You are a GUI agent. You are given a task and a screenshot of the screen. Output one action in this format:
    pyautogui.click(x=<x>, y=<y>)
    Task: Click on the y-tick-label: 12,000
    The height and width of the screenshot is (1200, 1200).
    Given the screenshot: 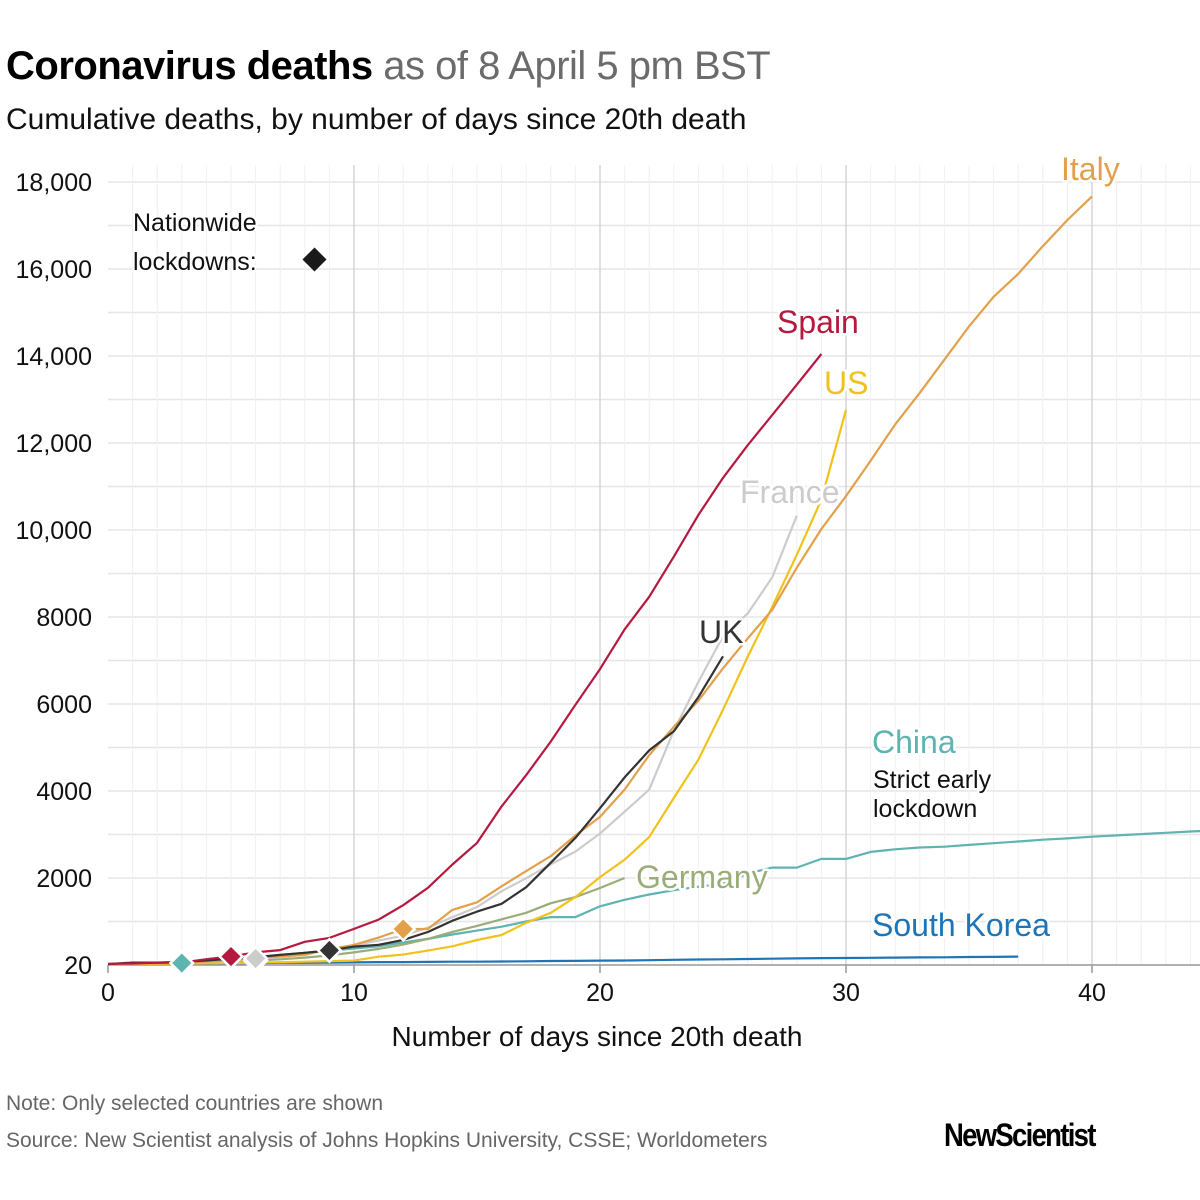 What is the action you would take?
    pyautogui.click(x=54, y=444)
    